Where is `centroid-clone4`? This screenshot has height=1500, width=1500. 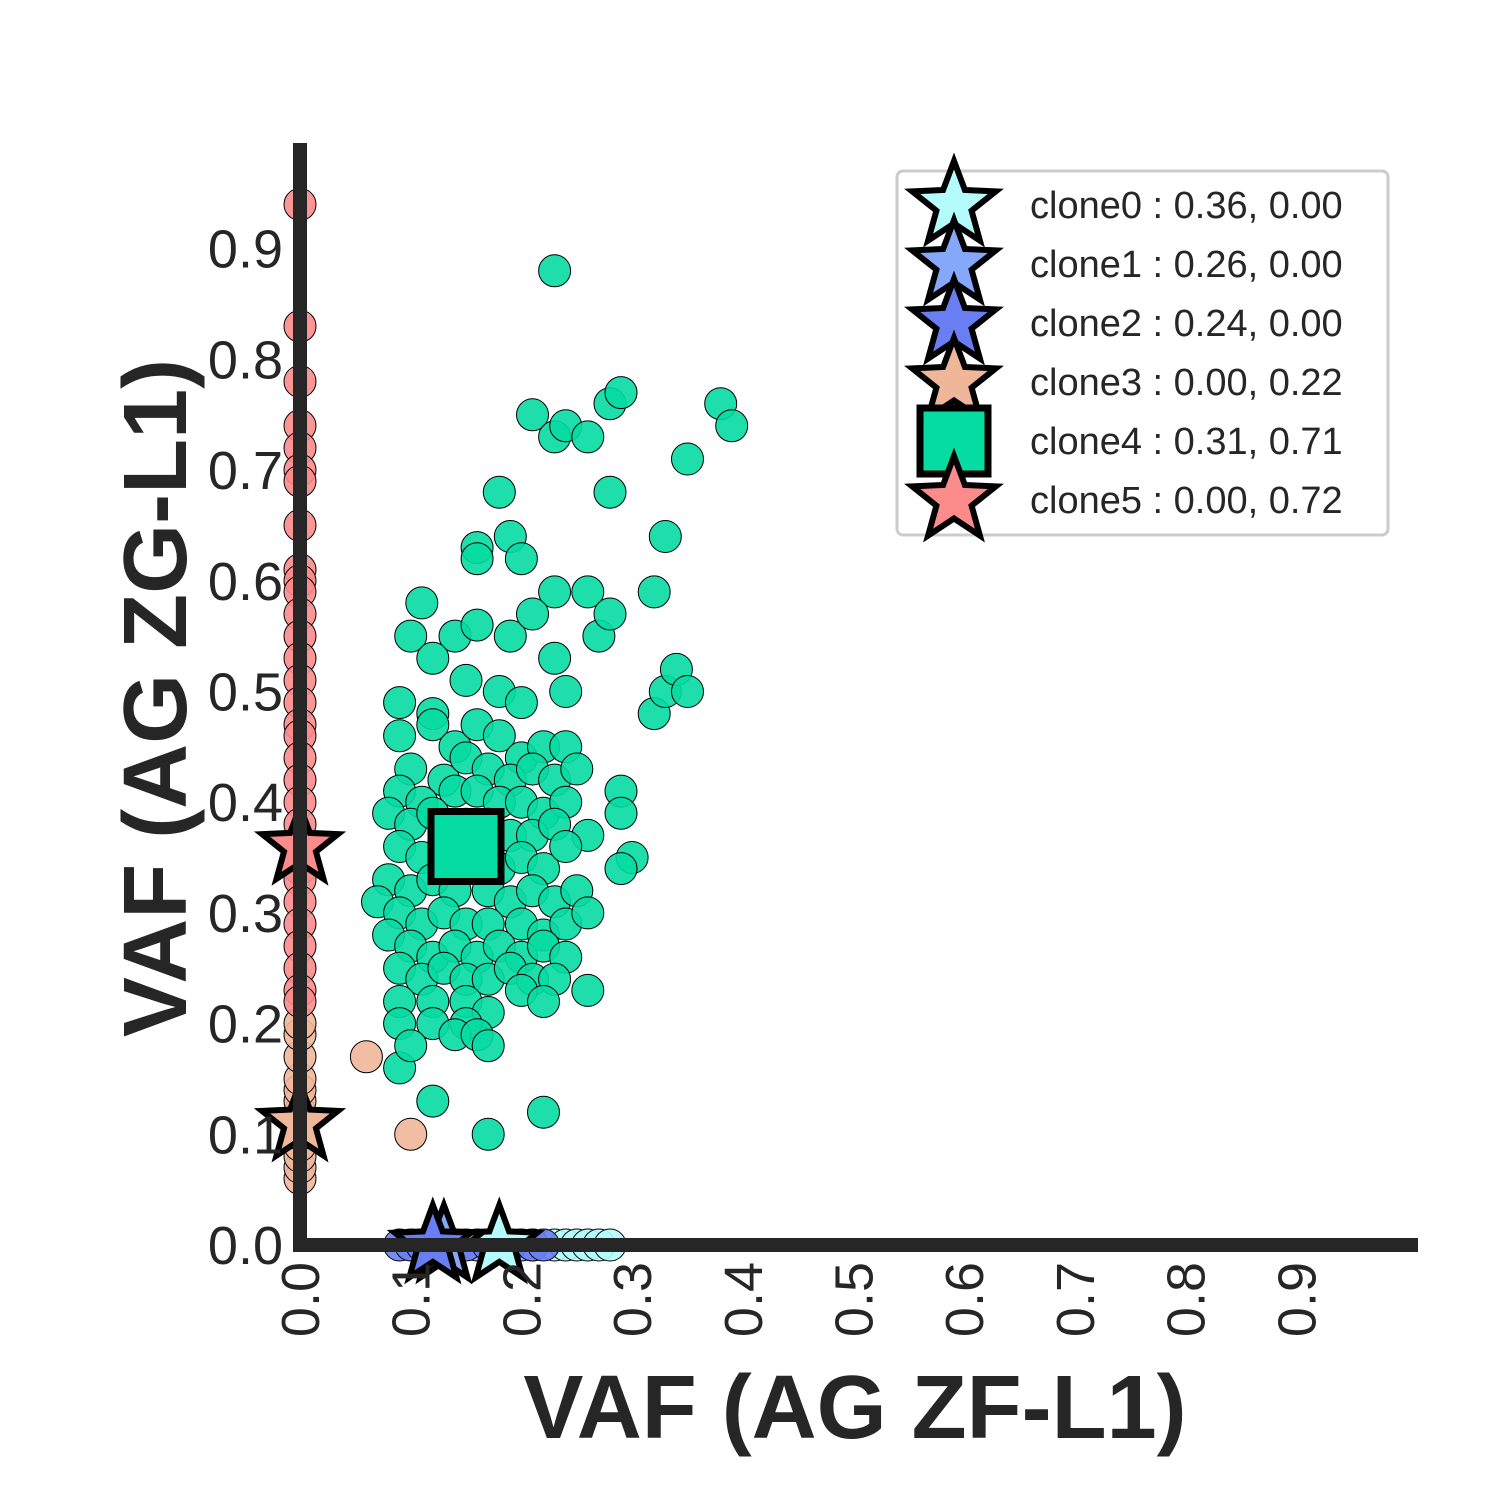 centroid-clone4 is located at coordinates (466, 846).